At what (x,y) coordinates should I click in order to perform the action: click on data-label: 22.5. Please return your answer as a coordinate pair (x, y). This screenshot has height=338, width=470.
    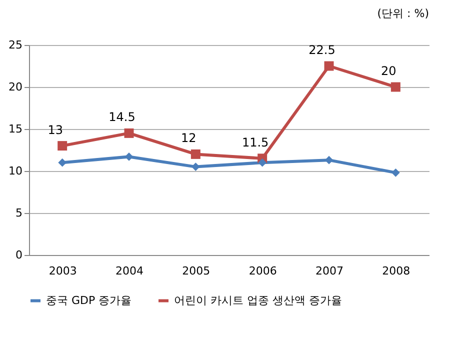
    Looking at the image, I should click on (322, 50).